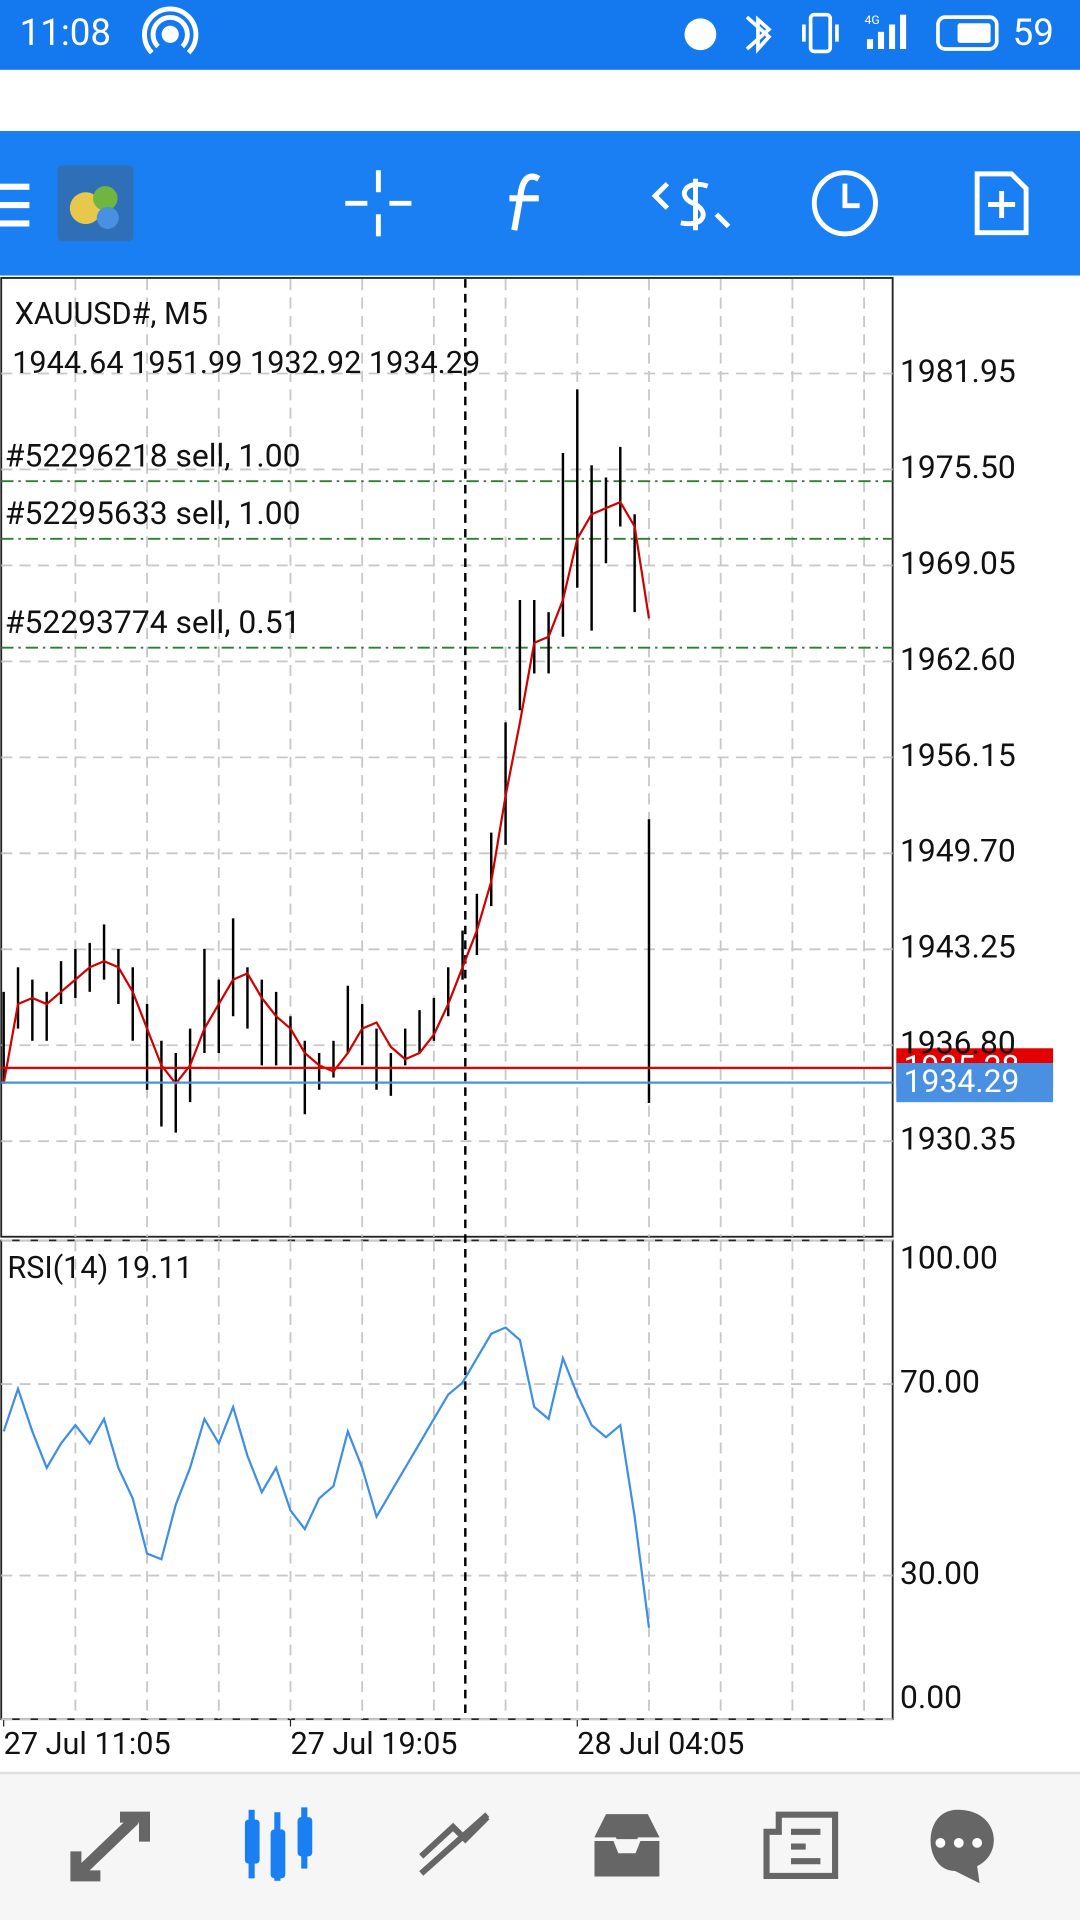 This screenshot has width=1080, height=1920. Describe the element at coordinates (627, 1845) in the screenshot. I see `history-tab` at that location.